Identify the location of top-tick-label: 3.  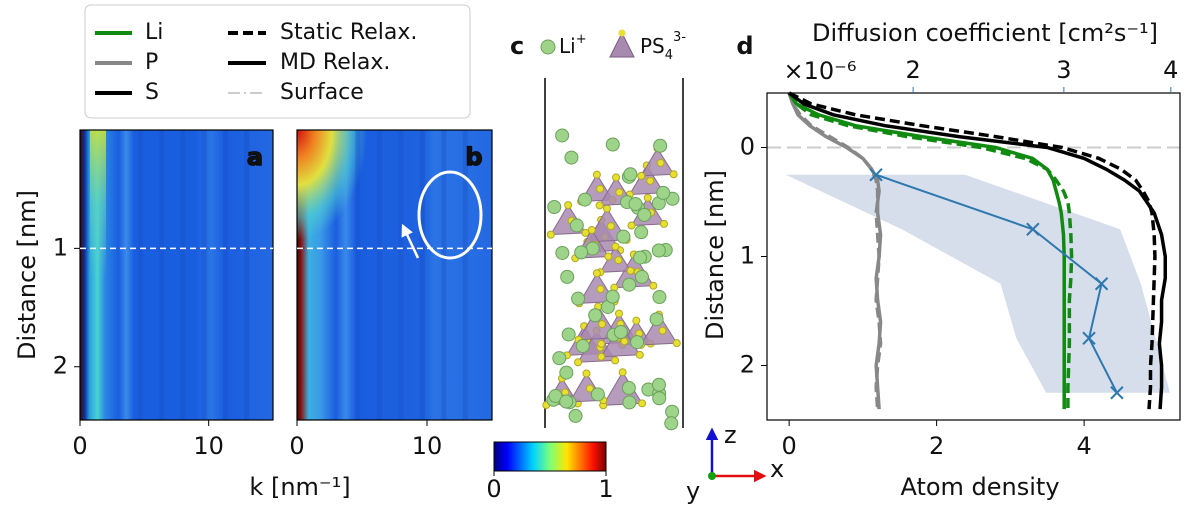
(1063, 70).